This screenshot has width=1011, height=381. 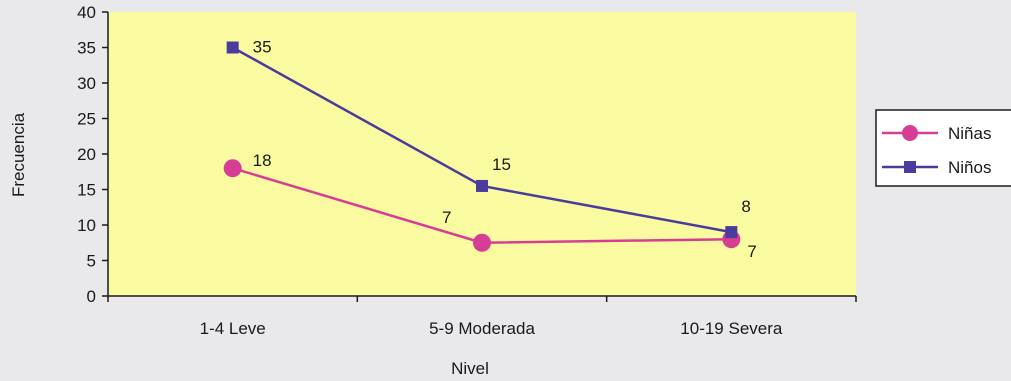 What do you see at coordinates (969, 133) in the screenshot?
I see `legend-label: Niñas` at bounding box center [969, 133].